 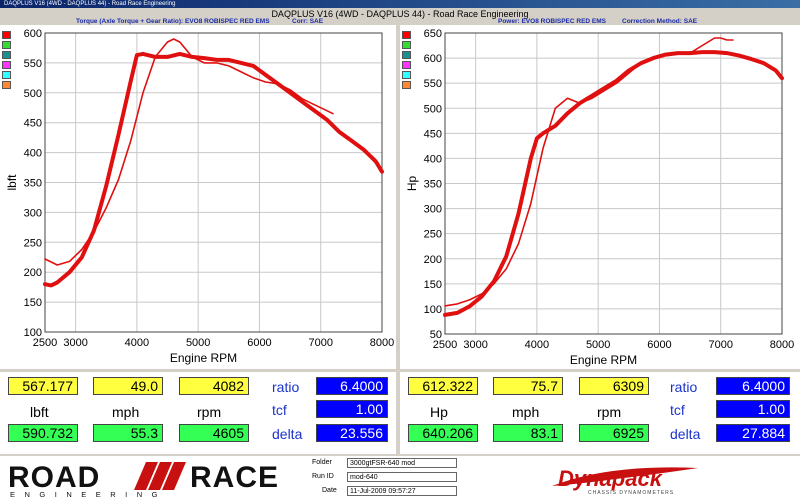 I want to click on date-value: 11-Jul-2009 09:57:27, so click(x=402, y=491).